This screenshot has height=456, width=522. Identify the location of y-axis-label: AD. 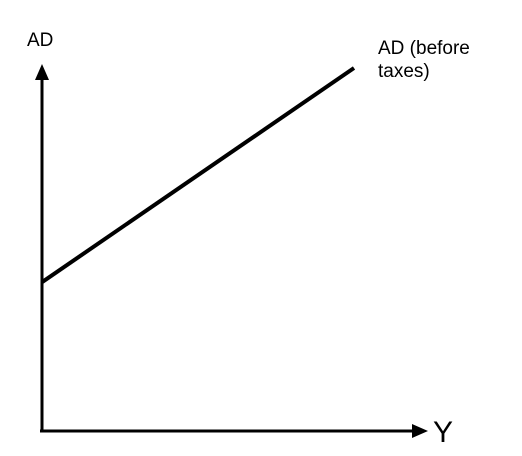
(40, 40).